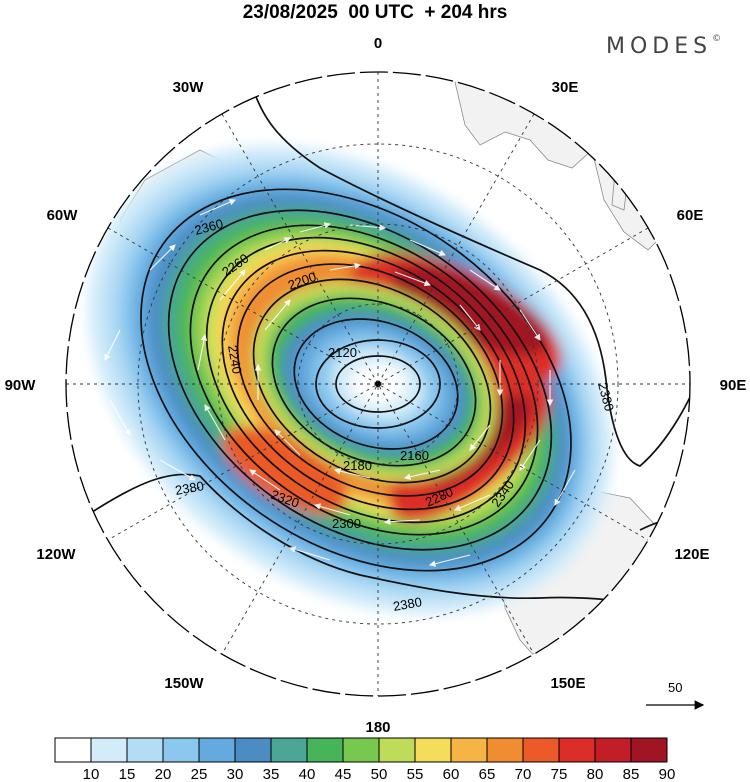 This screenshot has width=750, height=782. What do you see at coordinates (127, 774) in the screenshot?
I see `colorbar-label: 15` at bounding box center [127, 774].